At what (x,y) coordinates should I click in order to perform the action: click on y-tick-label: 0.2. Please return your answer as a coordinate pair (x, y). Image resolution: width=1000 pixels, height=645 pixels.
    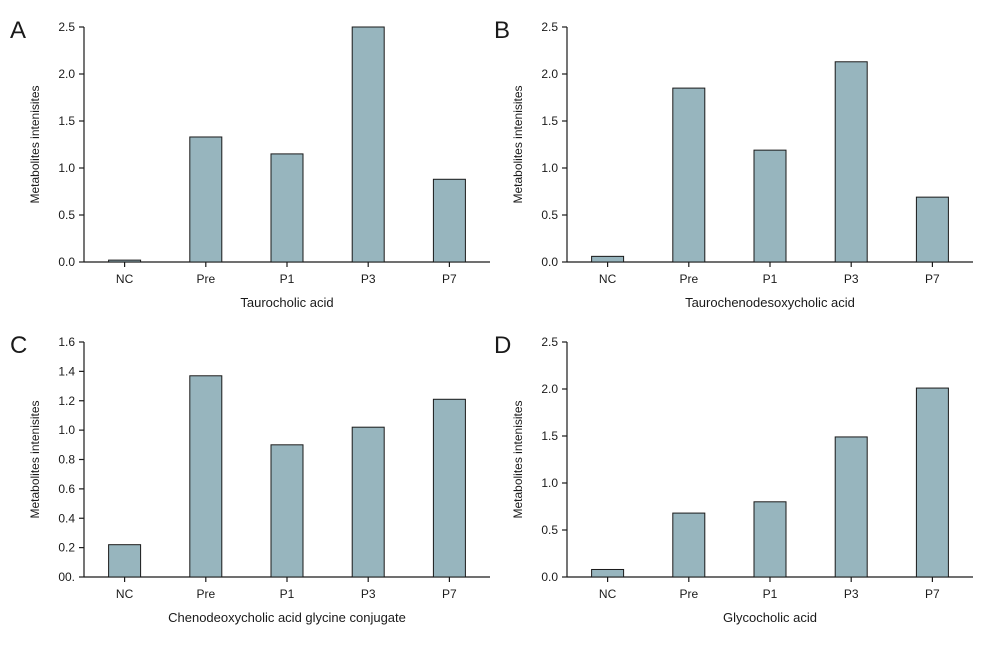
    Looking at the image, I should click on (66, 548).